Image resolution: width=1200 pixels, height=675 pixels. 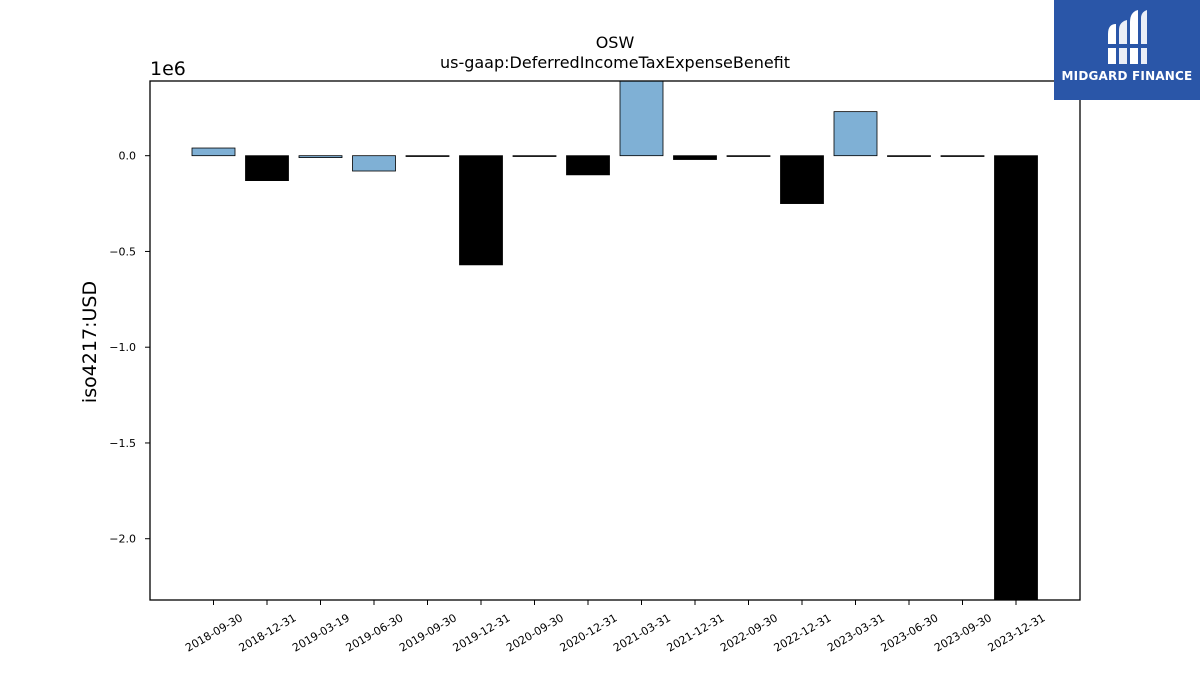 What do you see at coordinates (90, 342) in the screenshot?
I see `y-axis-label: iso4217:USD` at bounding box center [90, 342].